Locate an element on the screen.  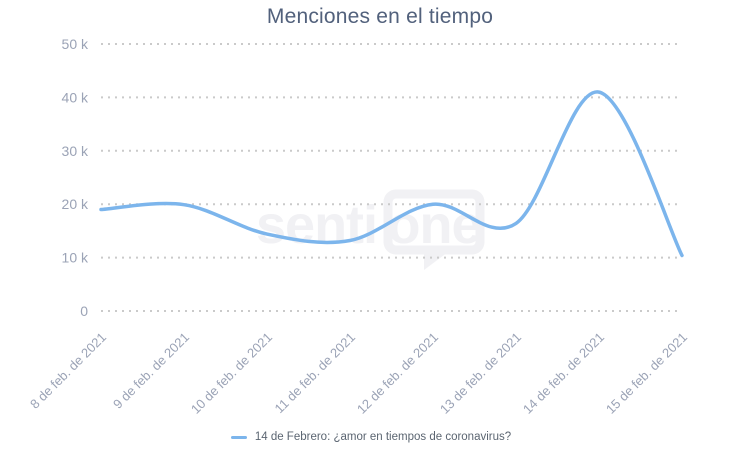
x-axis-label: 10 de feb. de 2021 is located at coordinates (231, 373).